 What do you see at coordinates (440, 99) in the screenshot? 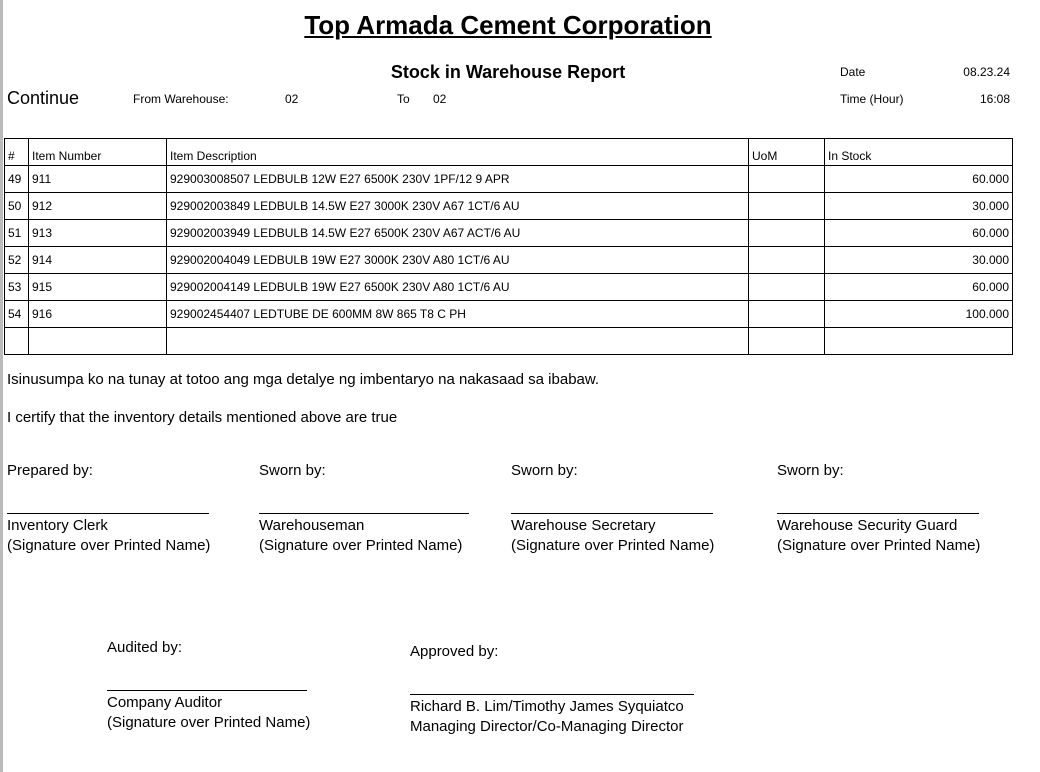
I see `to-value: 02` at bounding box center [440, 99].